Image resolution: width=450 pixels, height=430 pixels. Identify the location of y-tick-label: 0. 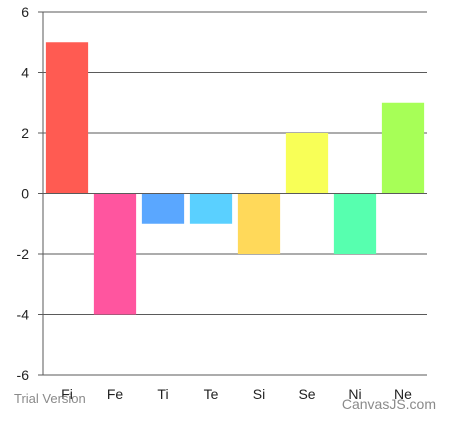
(25, 194).